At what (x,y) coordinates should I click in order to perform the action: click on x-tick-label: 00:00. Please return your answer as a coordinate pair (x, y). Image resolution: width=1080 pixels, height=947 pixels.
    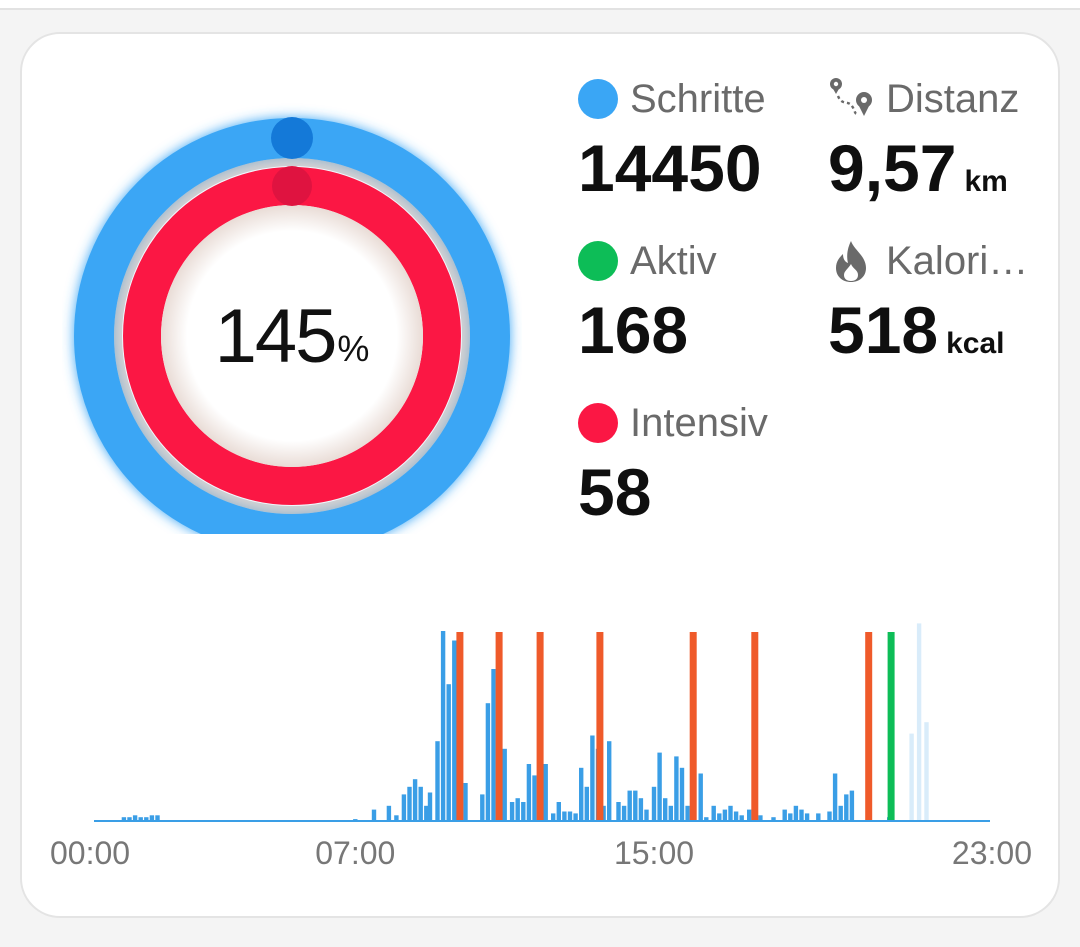
    Looking at the image, I should click on (90, 853).